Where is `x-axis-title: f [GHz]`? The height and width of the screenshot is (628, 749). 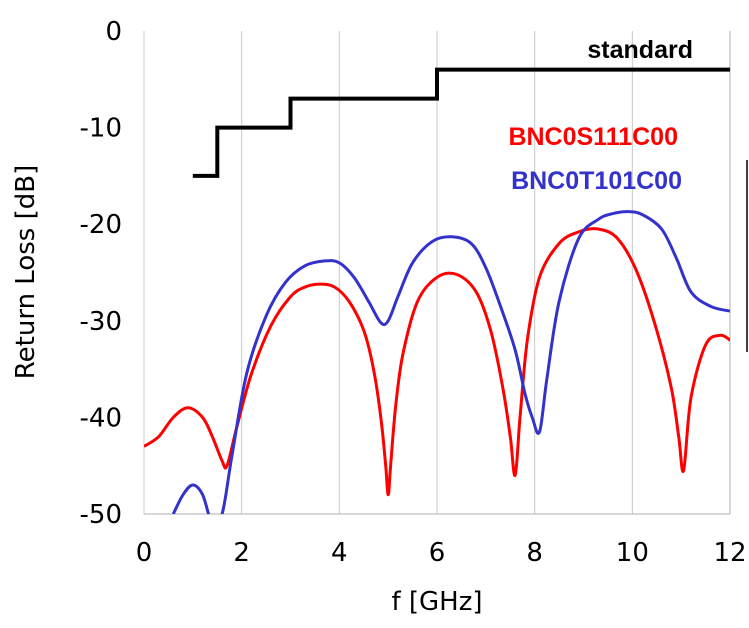 x-axis-title: f [GHz] is located at coordinates (436, 602).